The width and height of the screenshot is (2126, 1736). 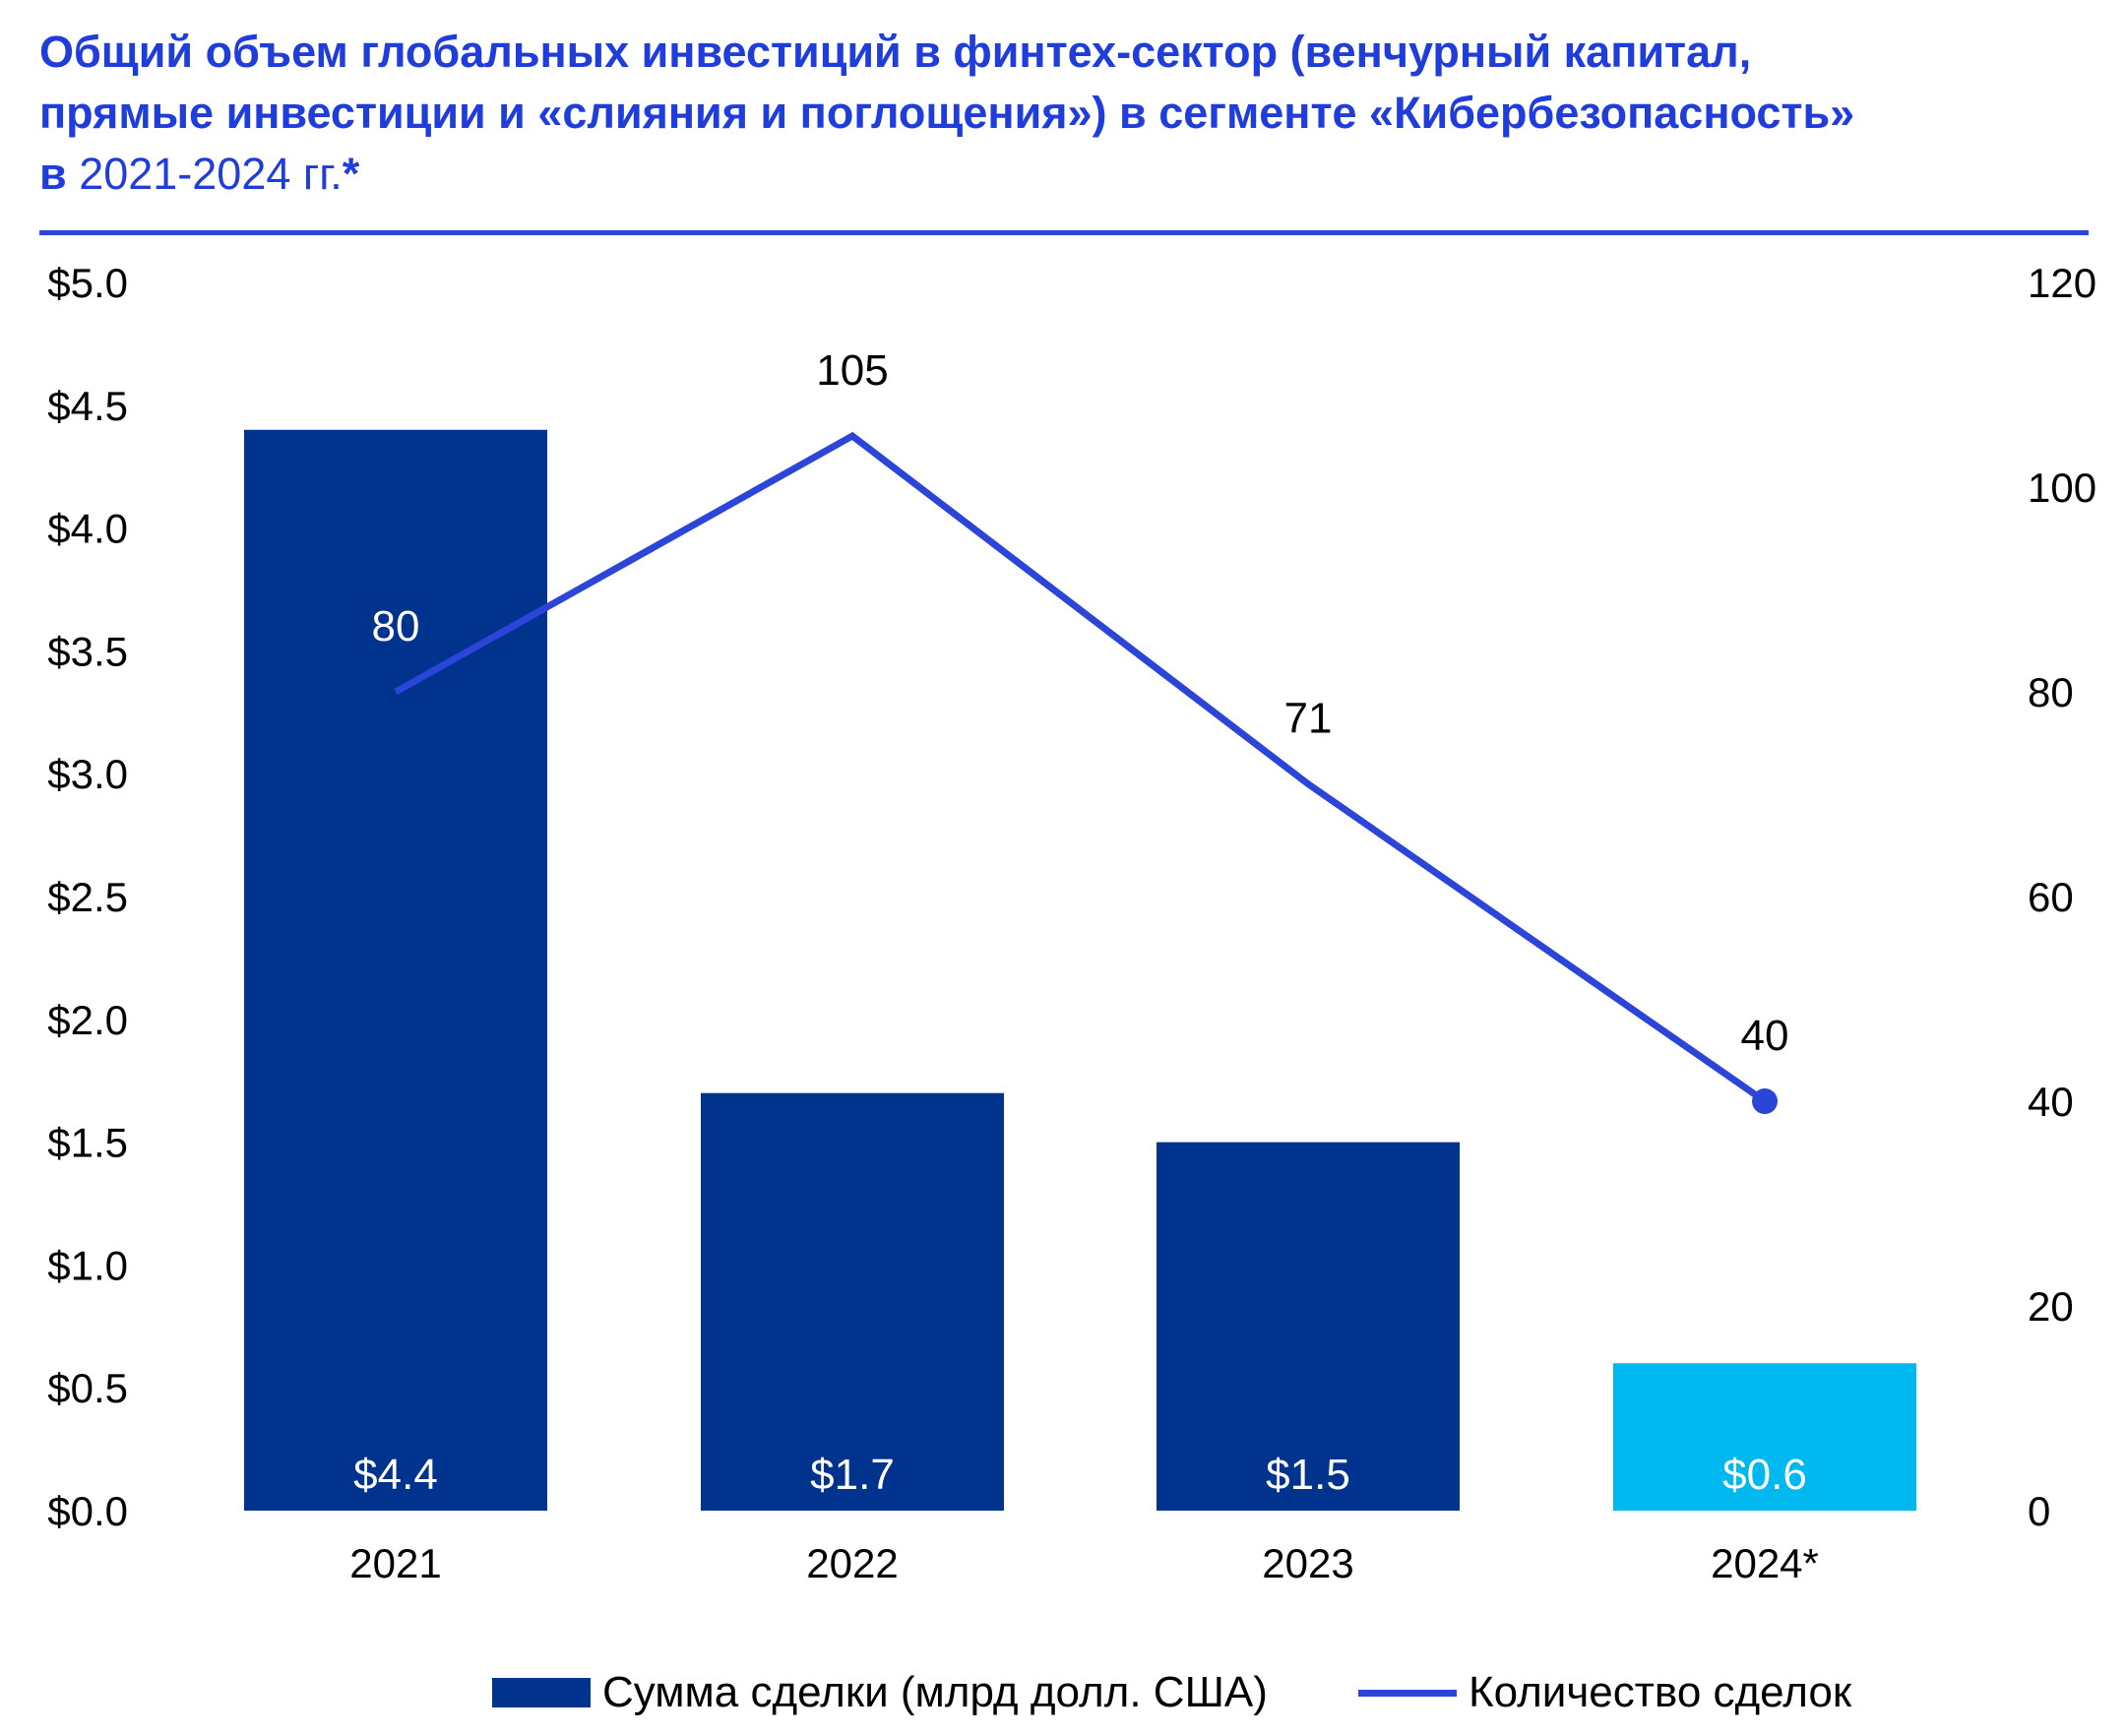 What do you see at coordinates (395, 1475) in the screenshot?
I see `bar-data-label: $4.4` at bounding box center [395, 1475].